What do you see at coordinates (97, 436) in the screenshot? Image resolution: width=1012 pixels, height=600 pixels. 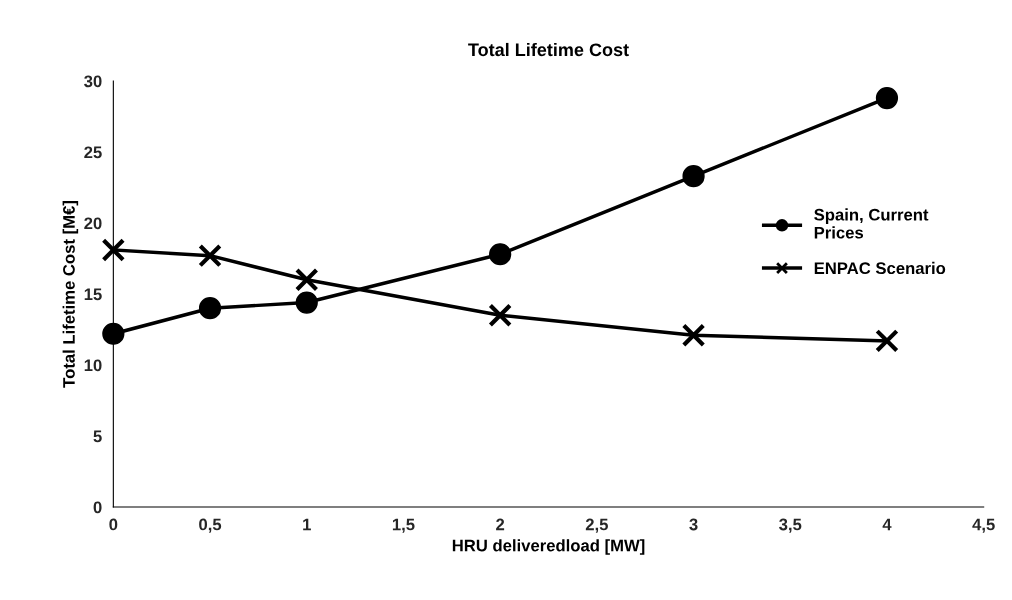 I see `y-tick-label: 5` at bounding box center [97, 436].